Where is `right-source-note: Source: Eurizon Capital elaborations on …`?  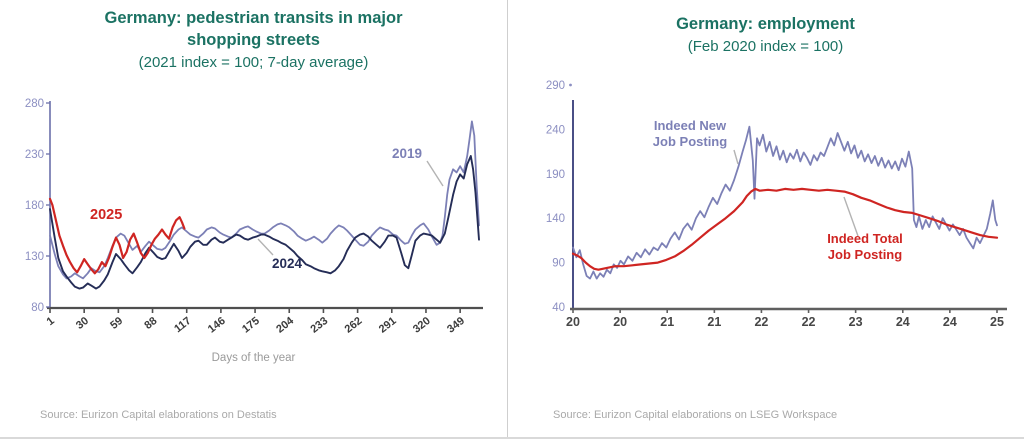
right-source-note: Source: Eurizon Capital elaborations on … is located at coordinates (695, 415).